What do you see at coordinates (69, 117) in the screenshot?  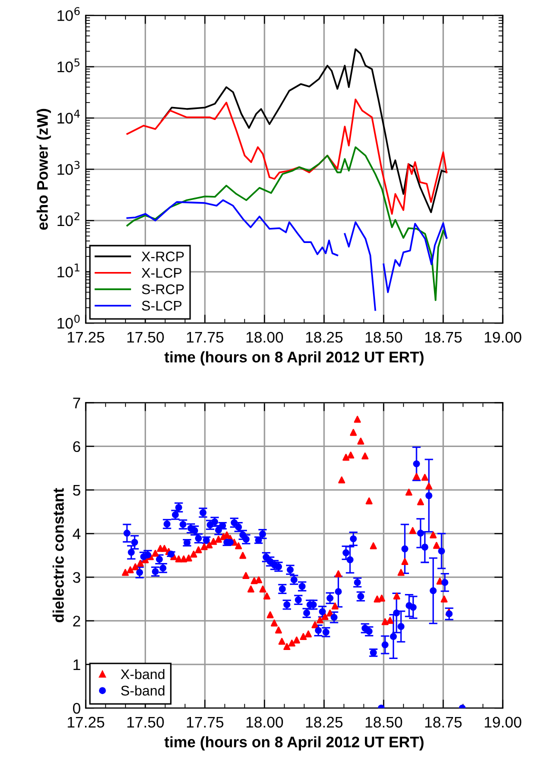 I see `y-tick-label: 10$^{4}$` at bounding box center [69, 117].